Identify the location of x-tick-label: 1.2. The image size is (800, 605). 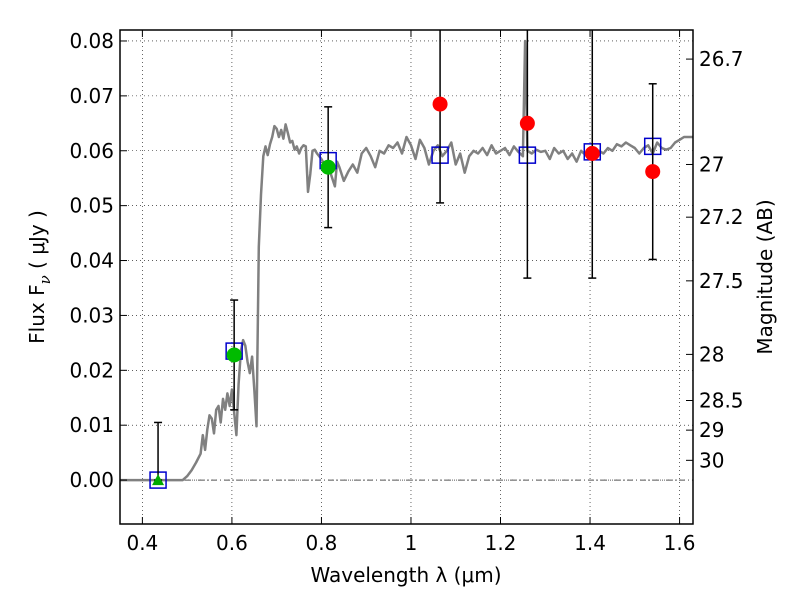
(501, 543).